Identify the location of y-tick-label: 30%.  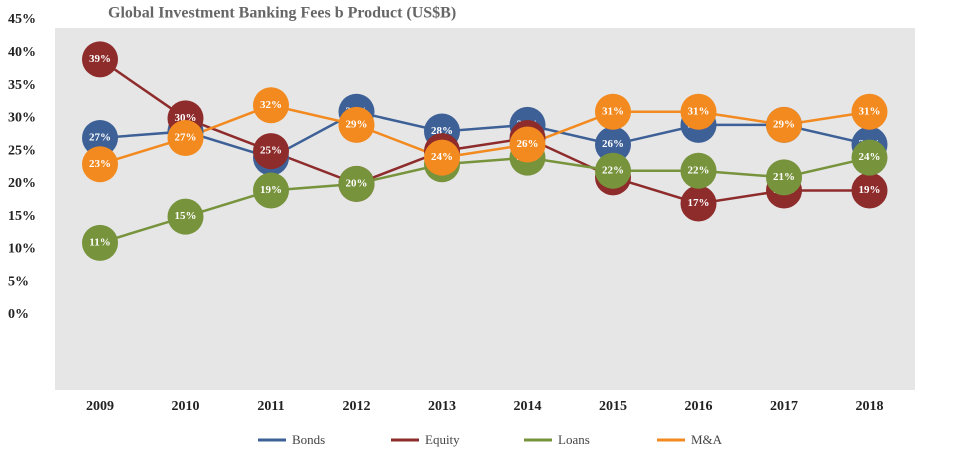
(22, 118).